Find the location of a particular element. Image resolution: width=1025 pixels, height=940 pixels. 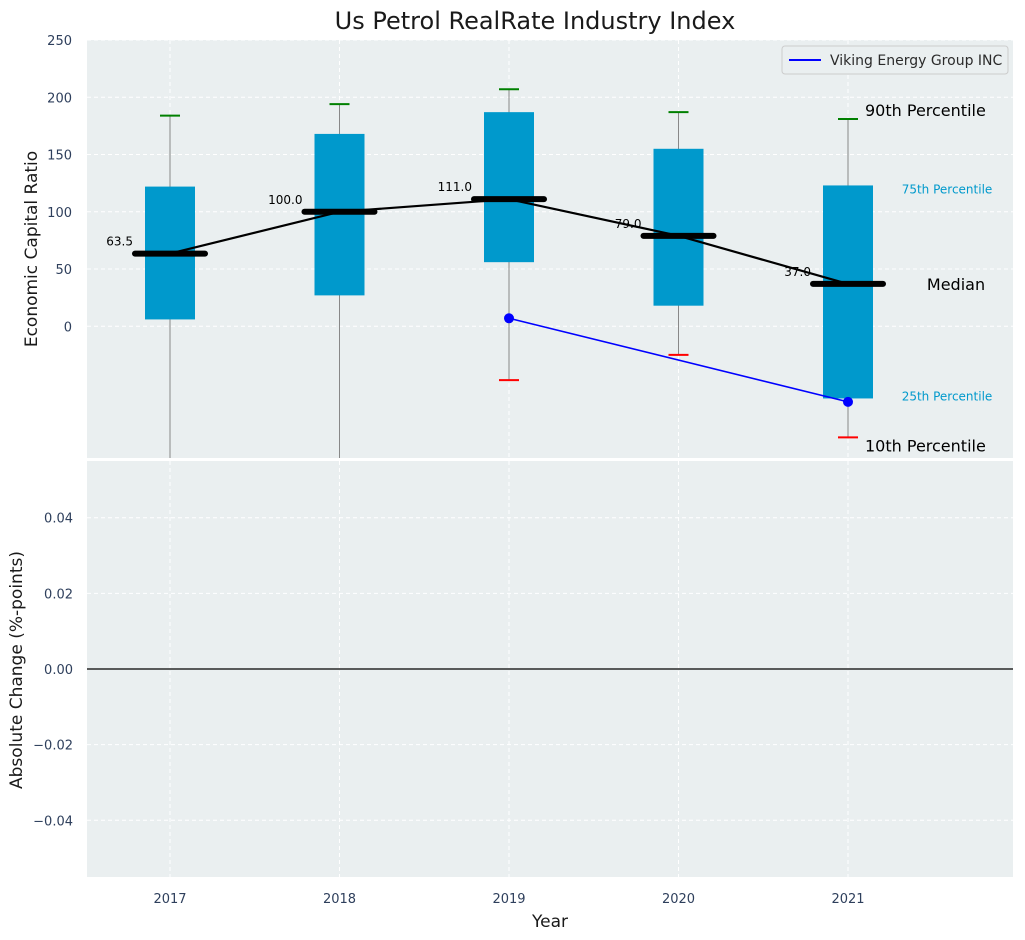

bottom-y-tick-labels: −0.04 −0.02 0.00 0.02 0.04 is located at coordinates (53, 671).